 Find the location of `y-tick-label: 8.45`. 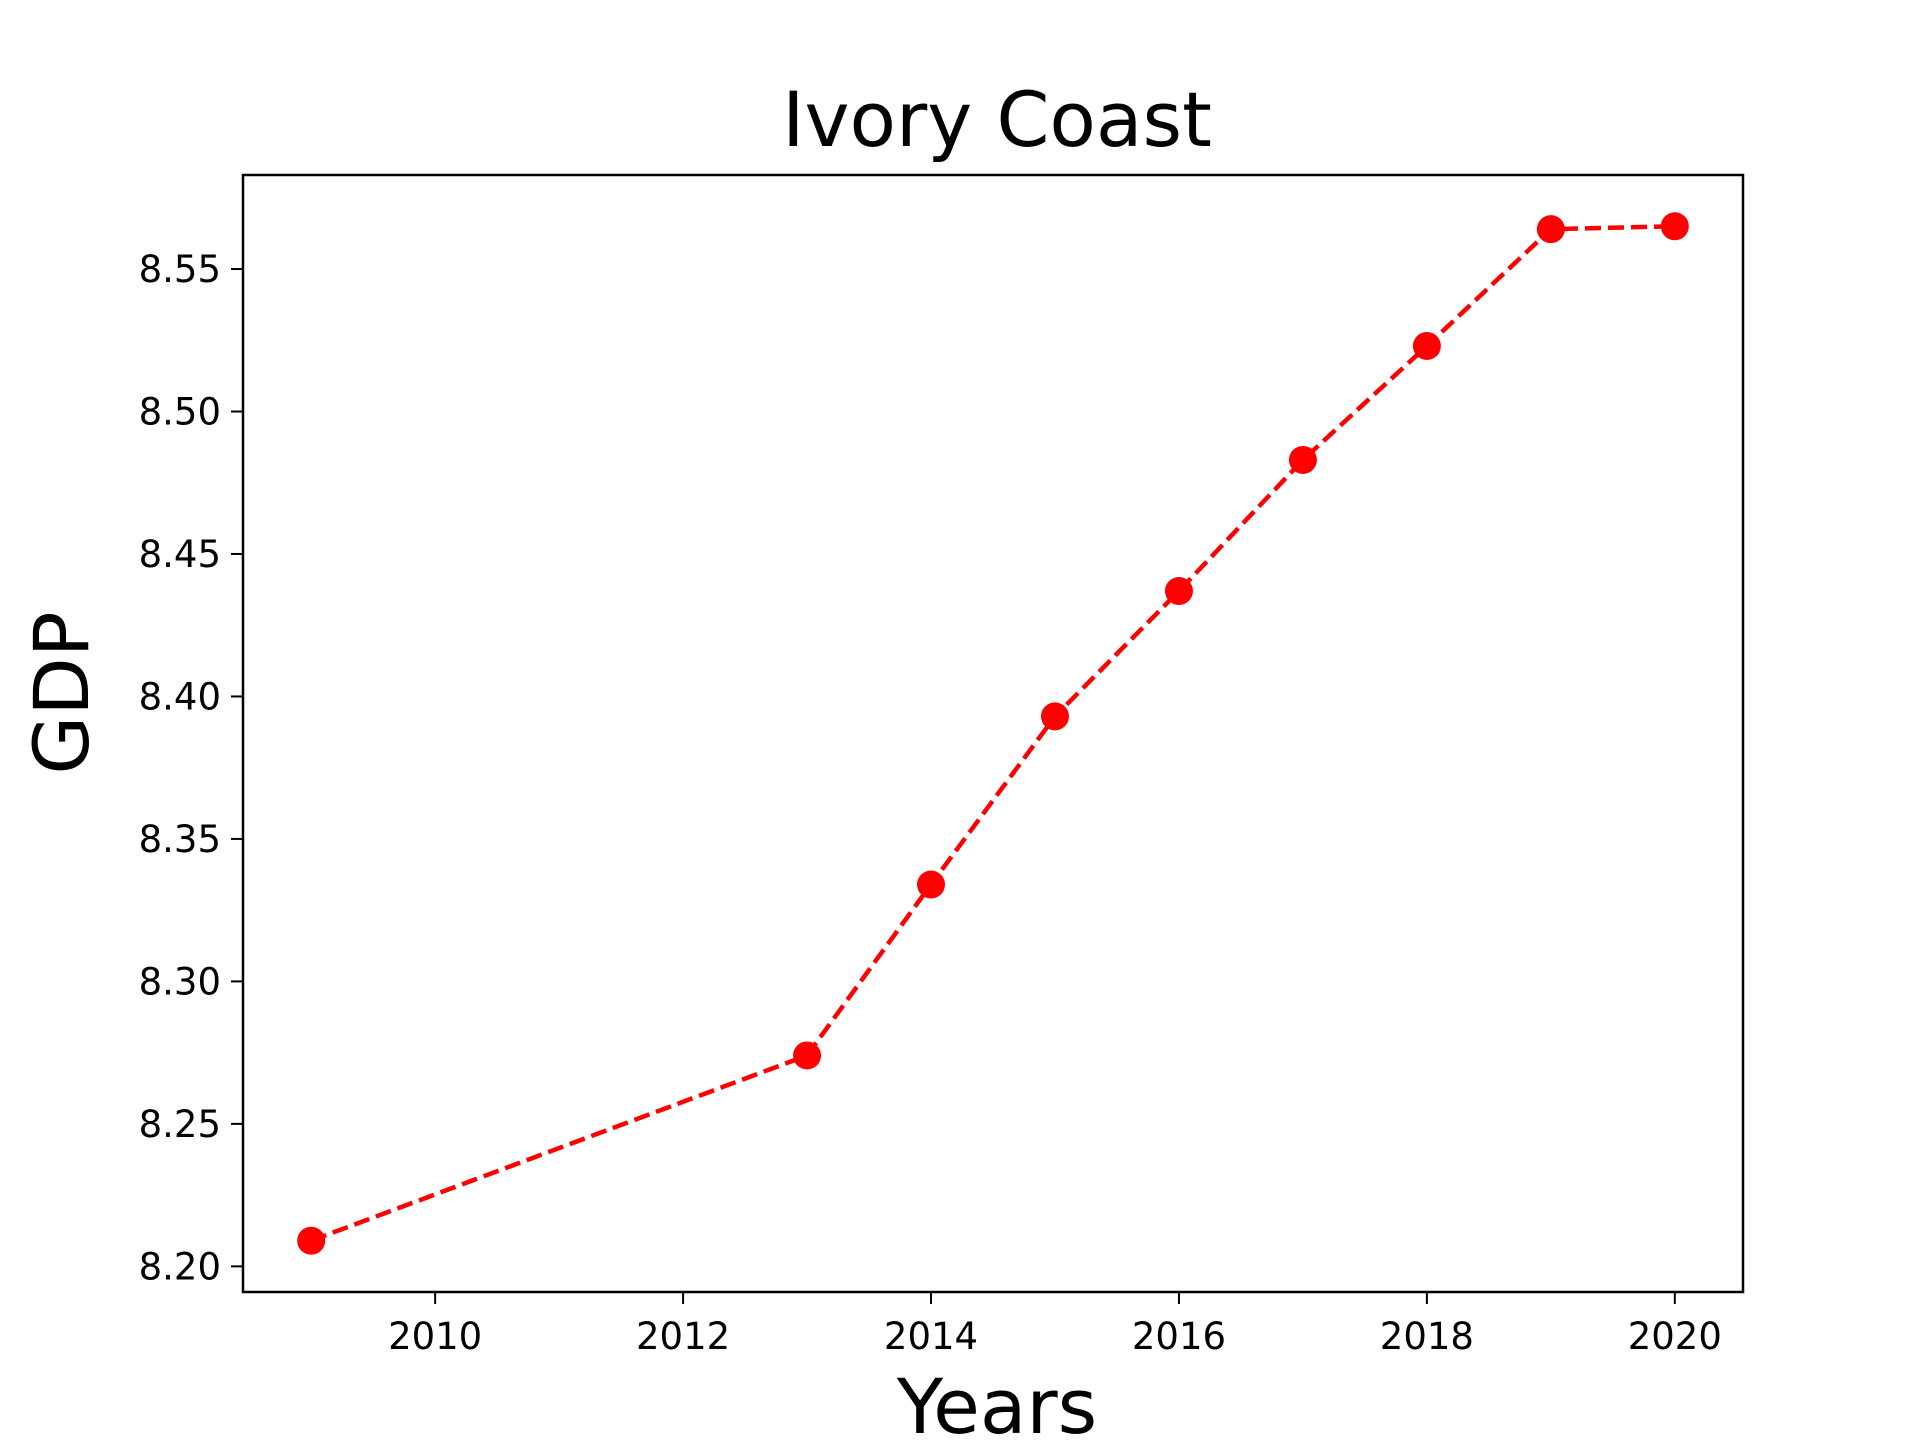

y-tick-label: 8.45 is located at coordinates (180, 554).